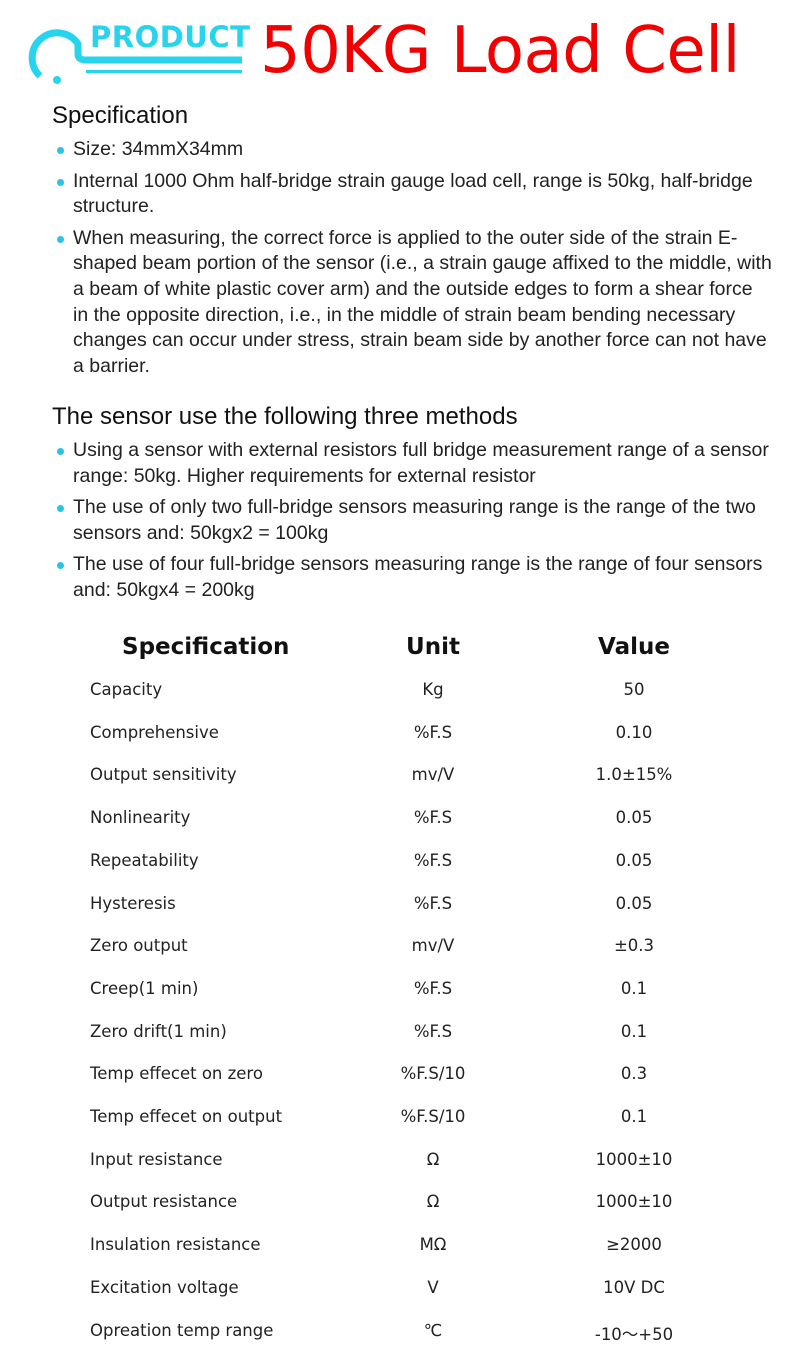  I want to click on spec-value: ≥2000, so click(634, 1245).